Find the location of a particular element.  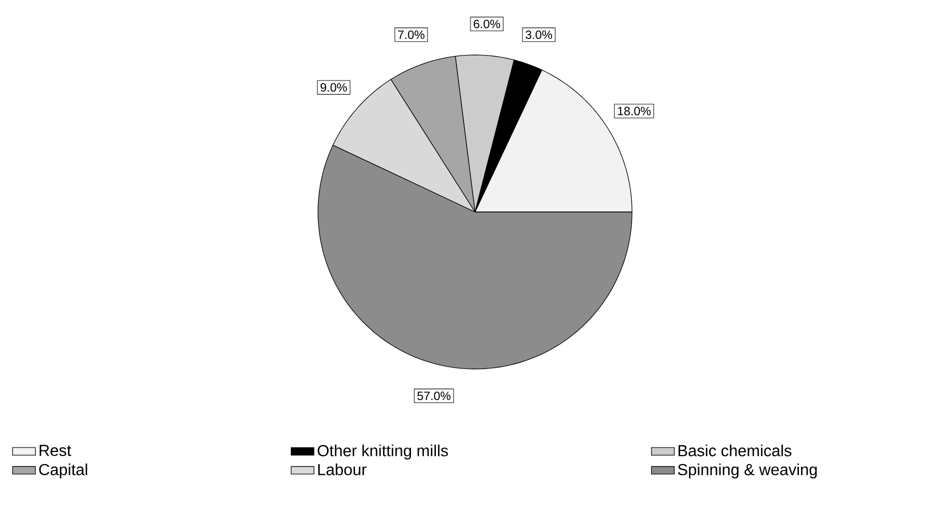

data-label: 57.0% is located at coordinates (433, 396).